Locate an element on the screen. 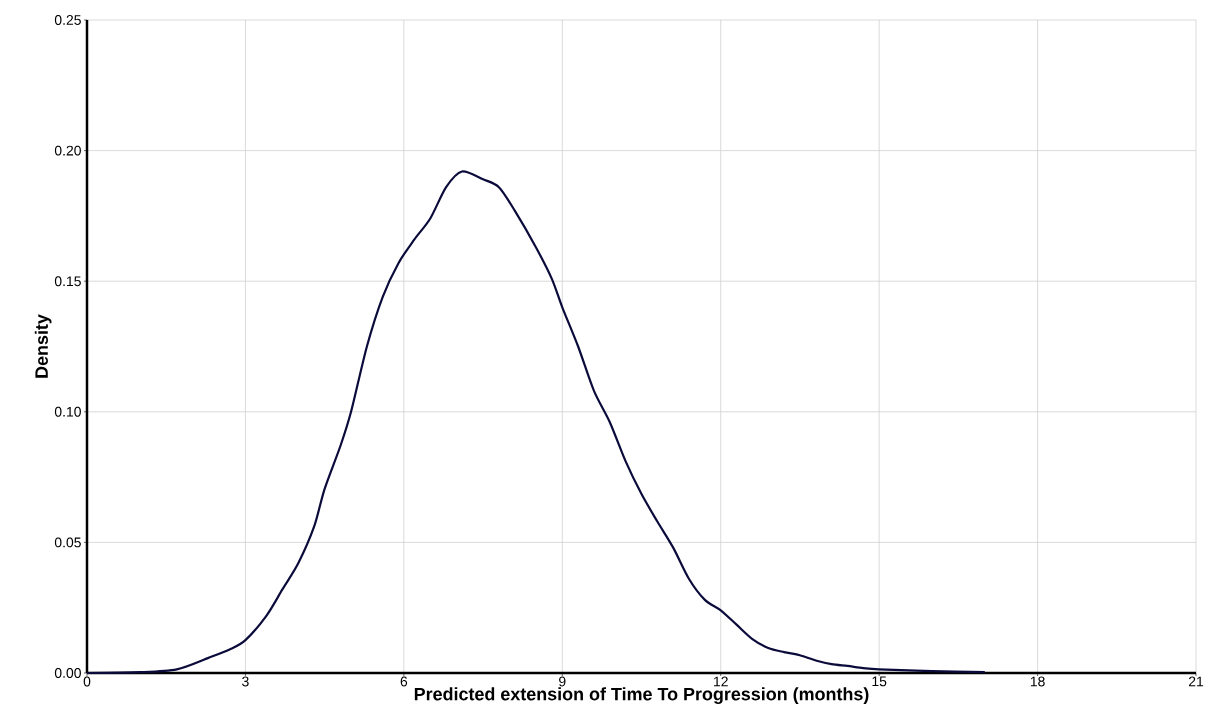 The height and width of the screenshot is (726, 1212). x-tick-label: 18 is located at coordinates (1037, 681).